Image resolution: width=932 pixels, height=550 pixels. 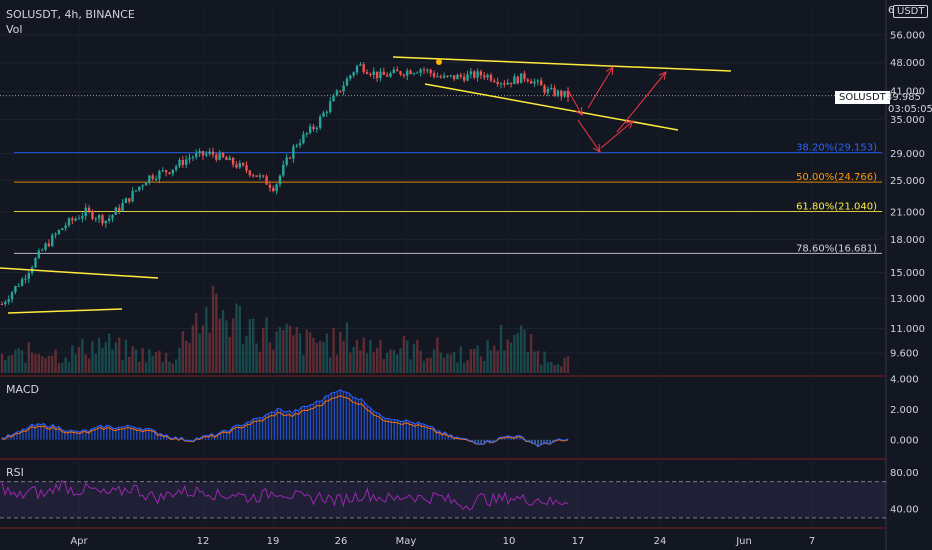 I want to click on rsi-line, so click(x=285, y=495).